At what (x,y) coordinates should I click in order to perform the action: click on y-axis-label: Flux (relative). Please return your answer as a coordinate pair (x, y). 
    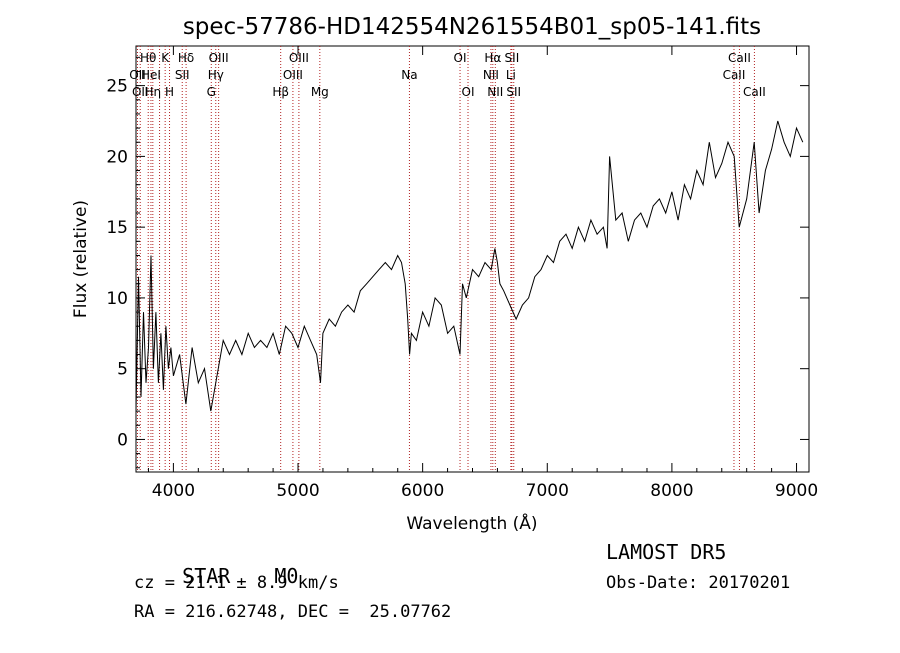
    Looking at the image, I should click on (81, 259).